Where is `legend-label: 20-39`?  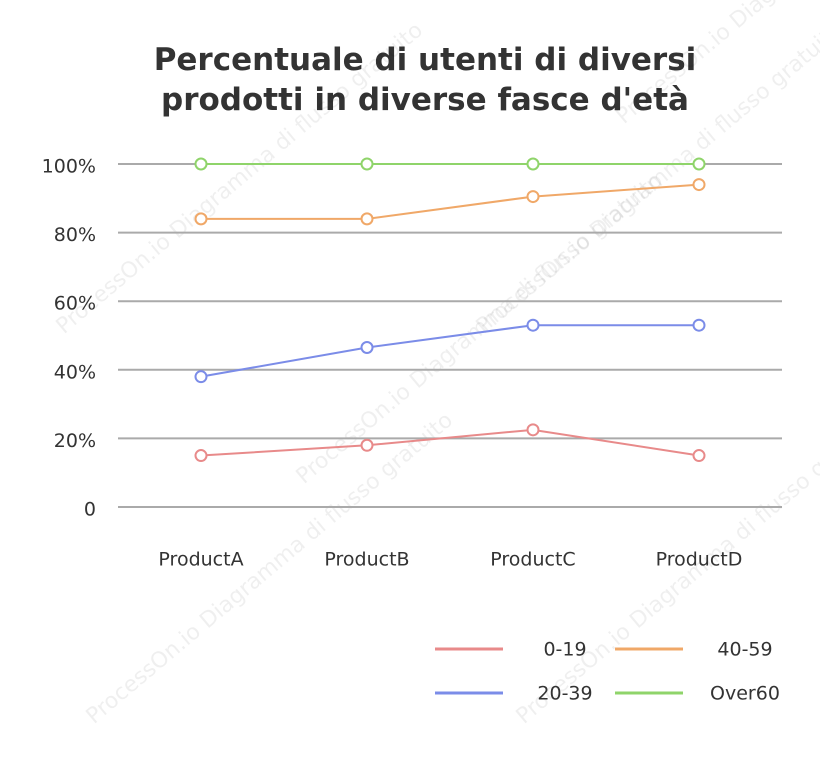 legend-label: 20-39 is located at coordinates (564, 694).